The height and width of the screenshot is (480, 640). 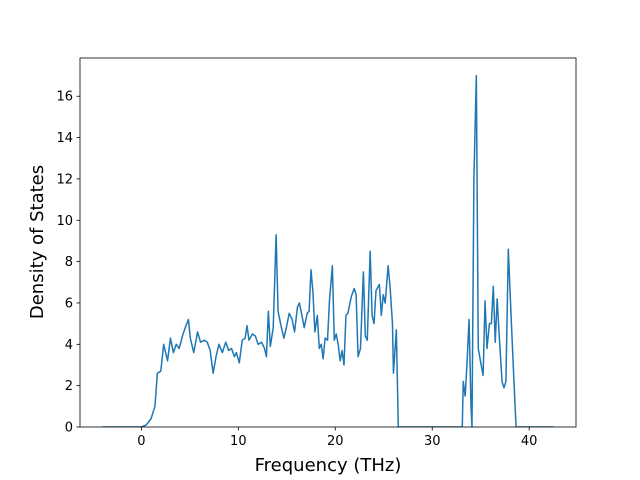 What do you see at coordinates (64, 138) in the screenshot?
I see `y-tick-label: 14` at bounding box center [64, 138].